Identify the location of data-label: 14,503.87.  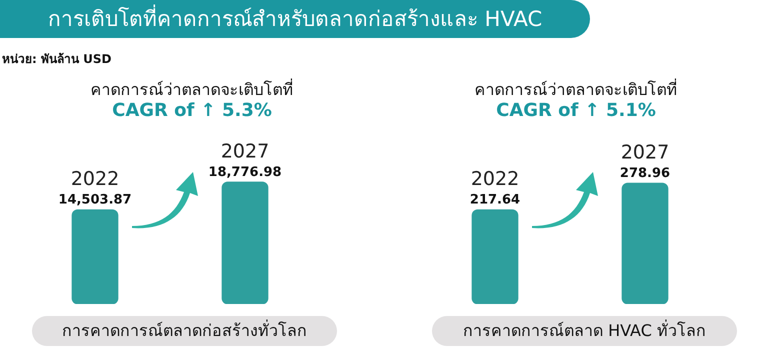
(95, 200).